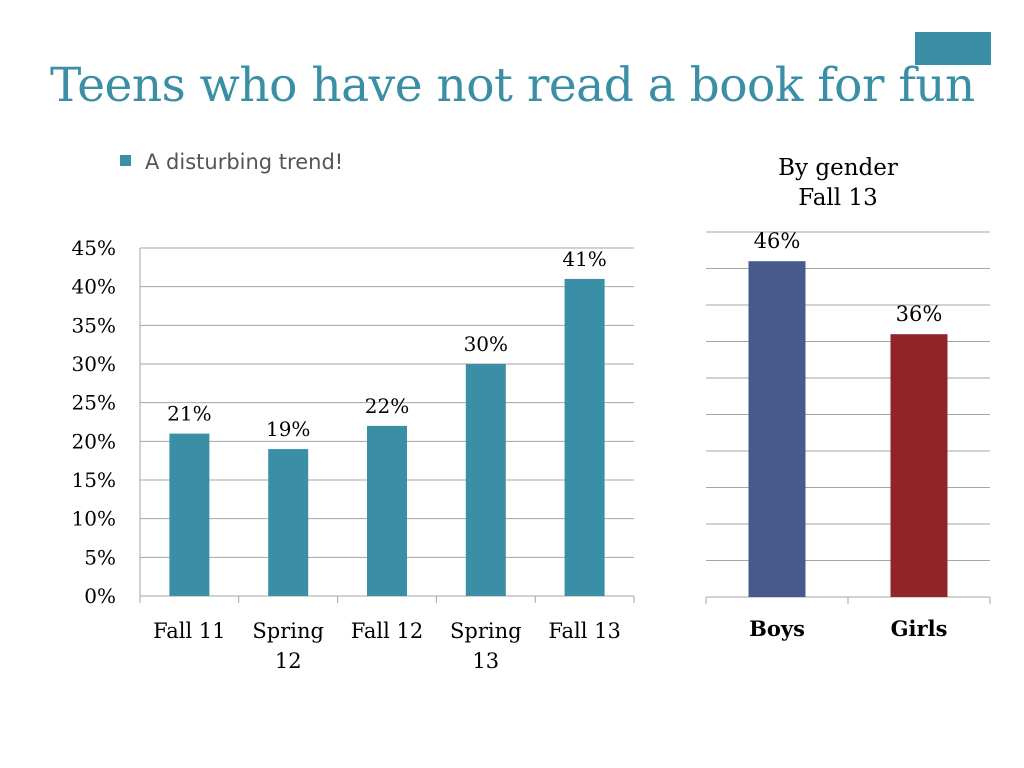 Image resolution: width=1024 pixels, height=768 pixels. Describe the element at coordinates (94, 441) in the screenshot. I see `y-tick-label: 20%` at that location.